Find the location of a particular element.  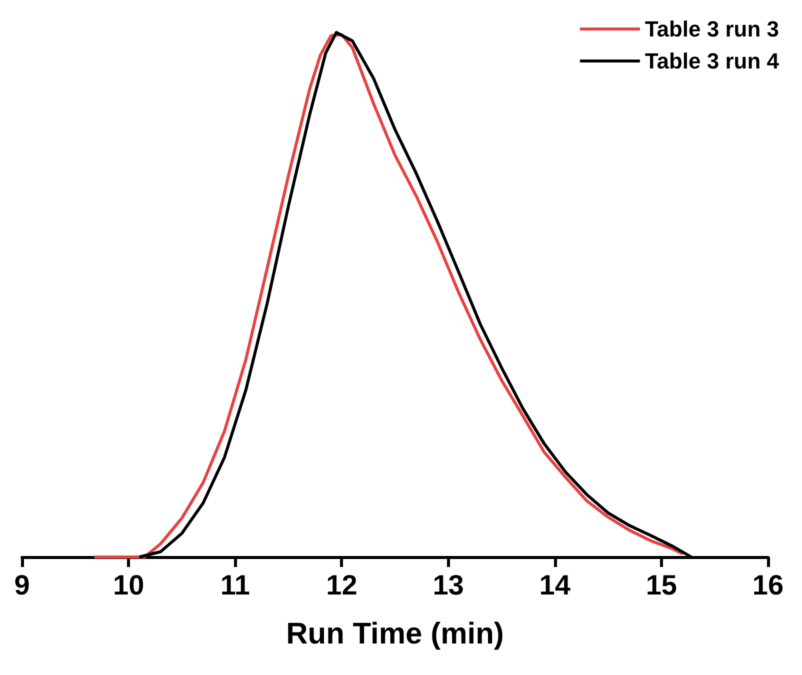

x-tick-label: 12 is located at coordinates (342, 585).